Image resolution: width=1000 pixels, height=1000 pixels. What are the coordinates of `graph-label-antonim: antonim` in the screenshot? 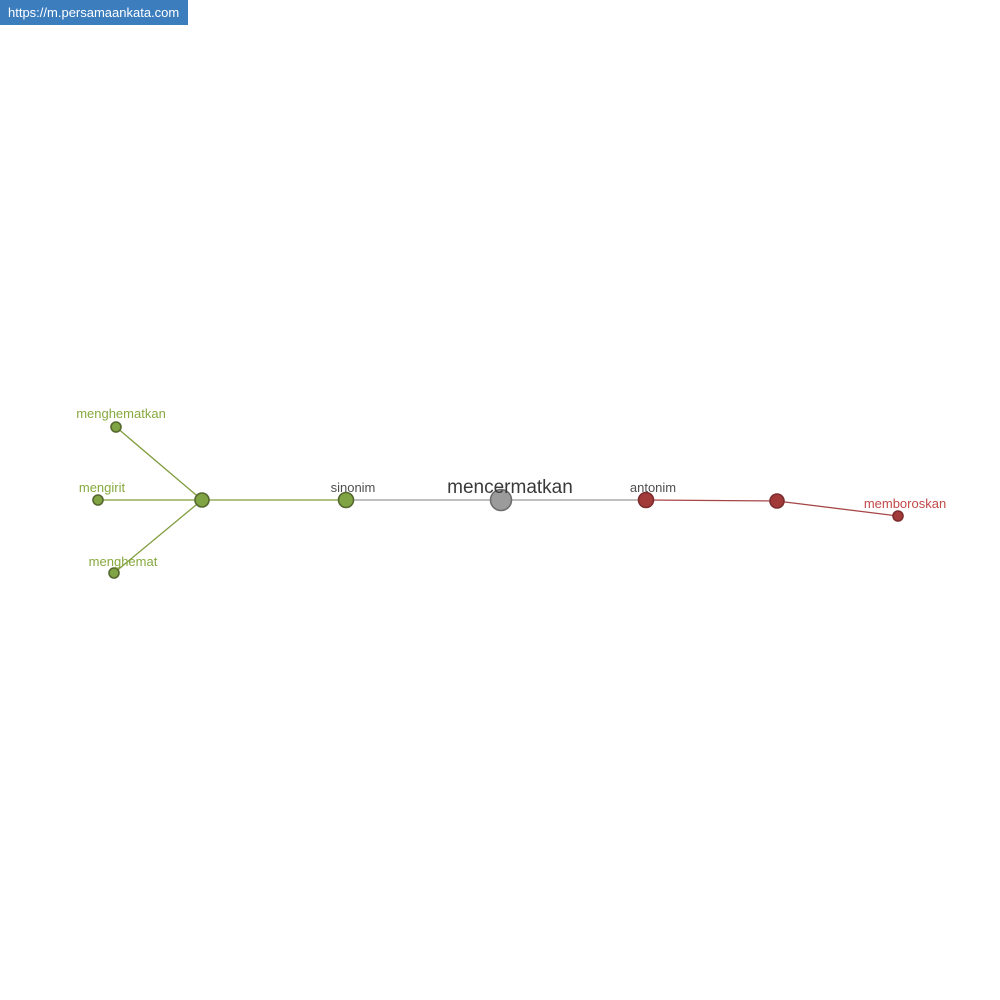 It's located at (653, 487).